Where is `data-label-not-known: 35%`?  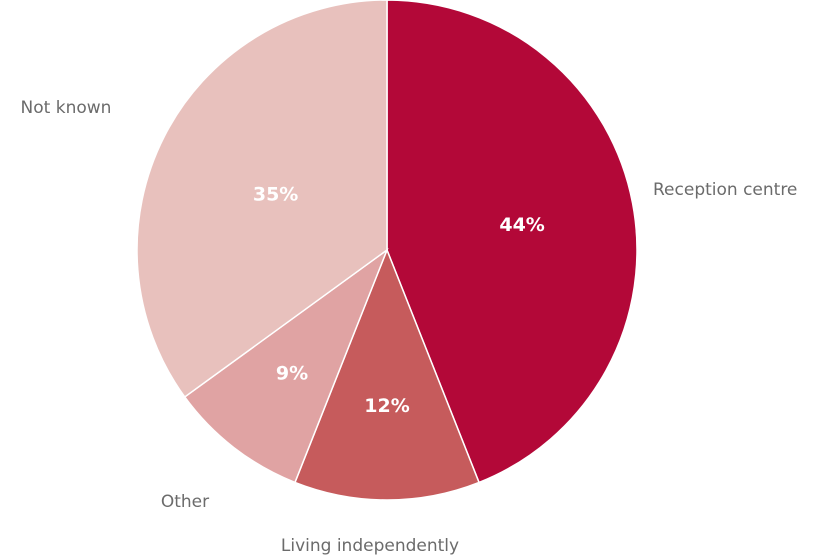
data-label-not-known: 35% is located at coordinates (275, 194).